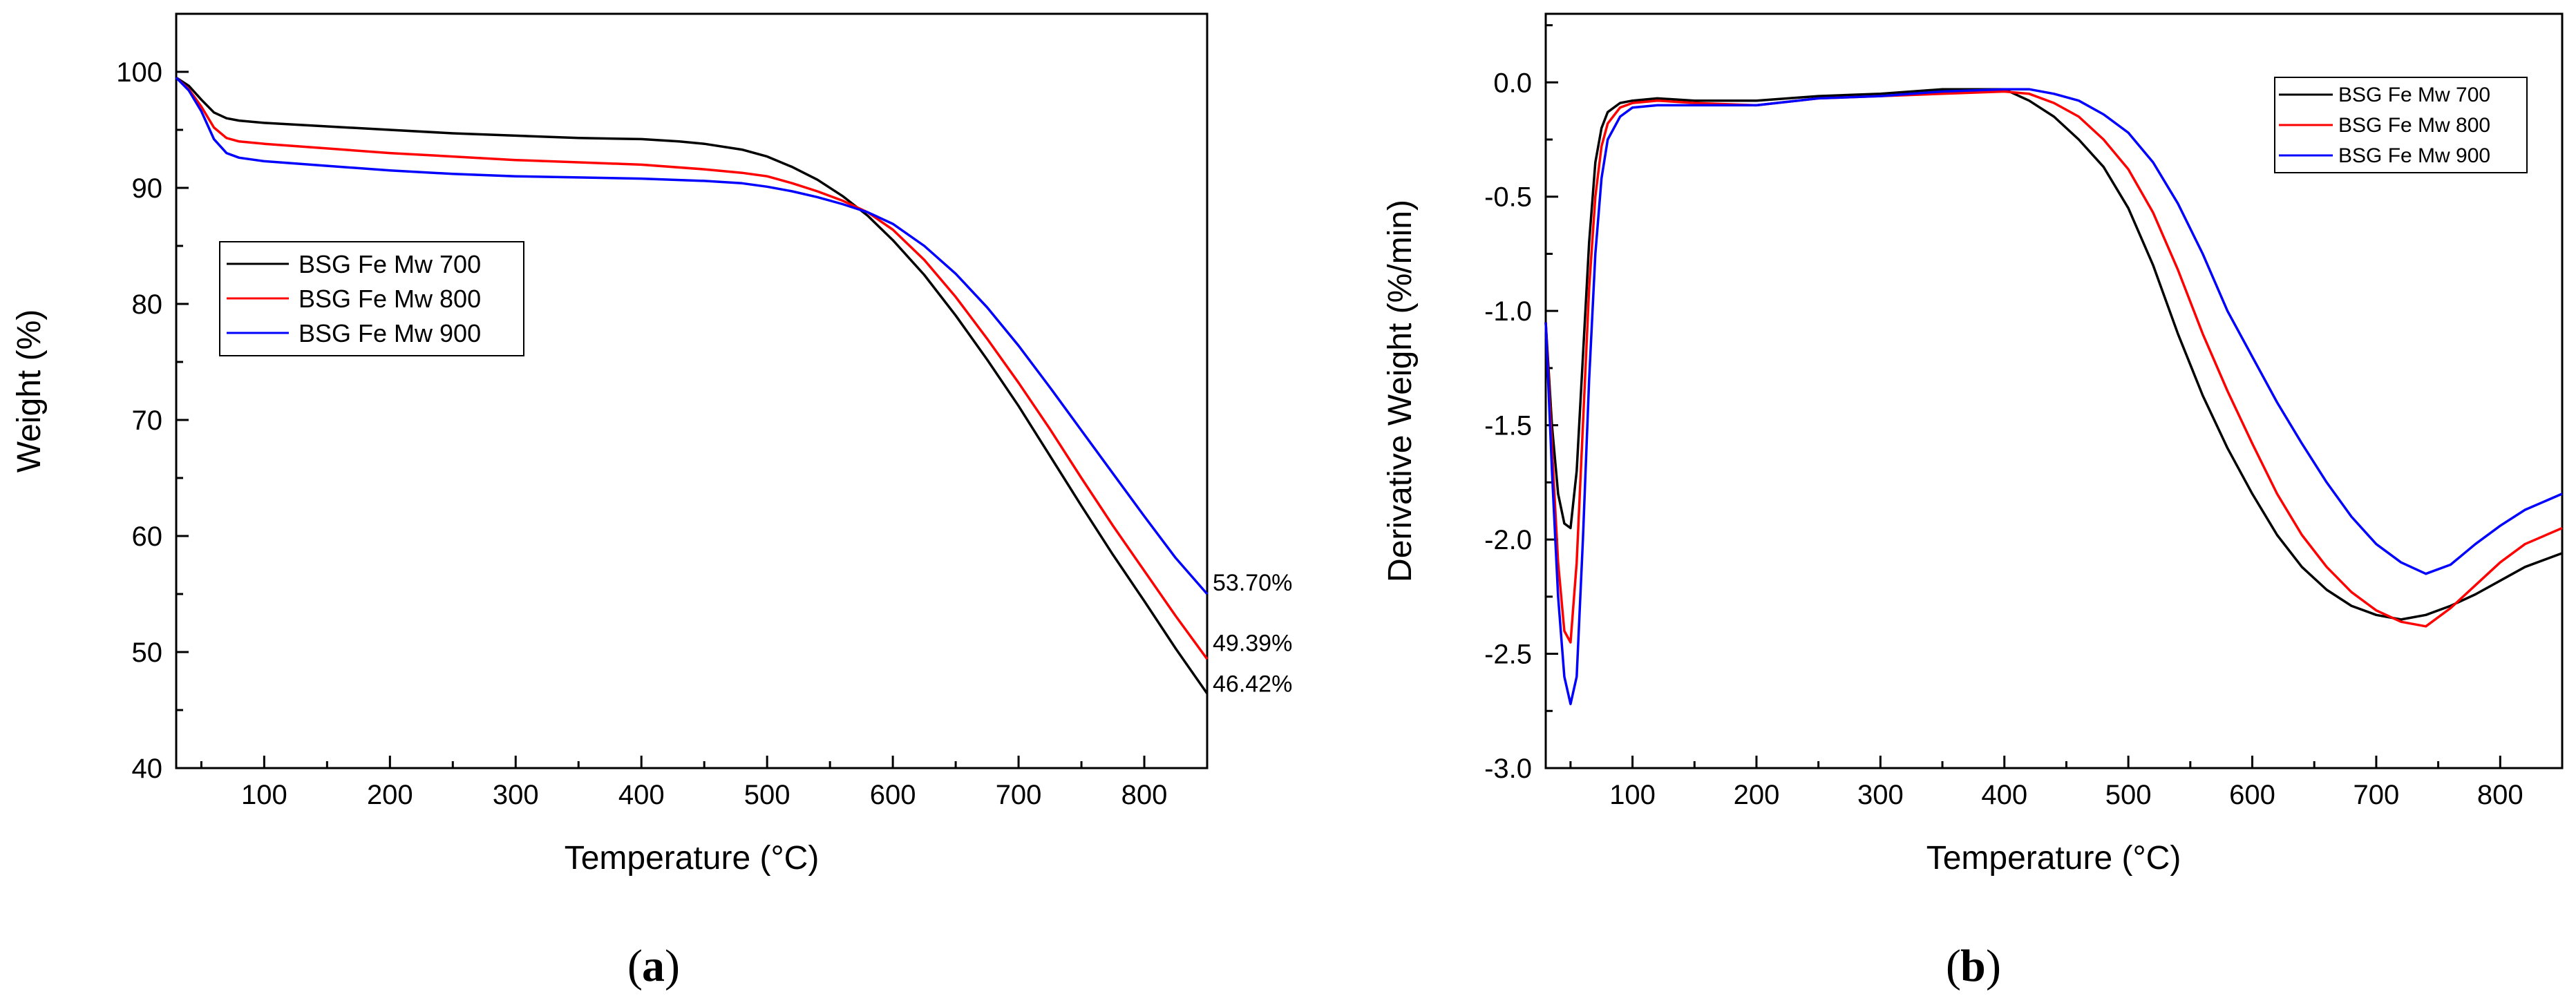 This screenshot has height=1005, width=2576. I want to click on panel-label-b-letter: b, so click(1973, 966).